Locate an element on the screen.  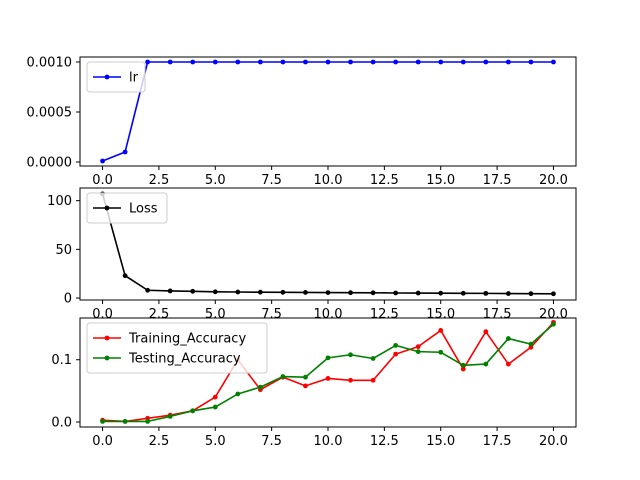
y-tick-label: 0.1 is located at coordinates (61, 360).